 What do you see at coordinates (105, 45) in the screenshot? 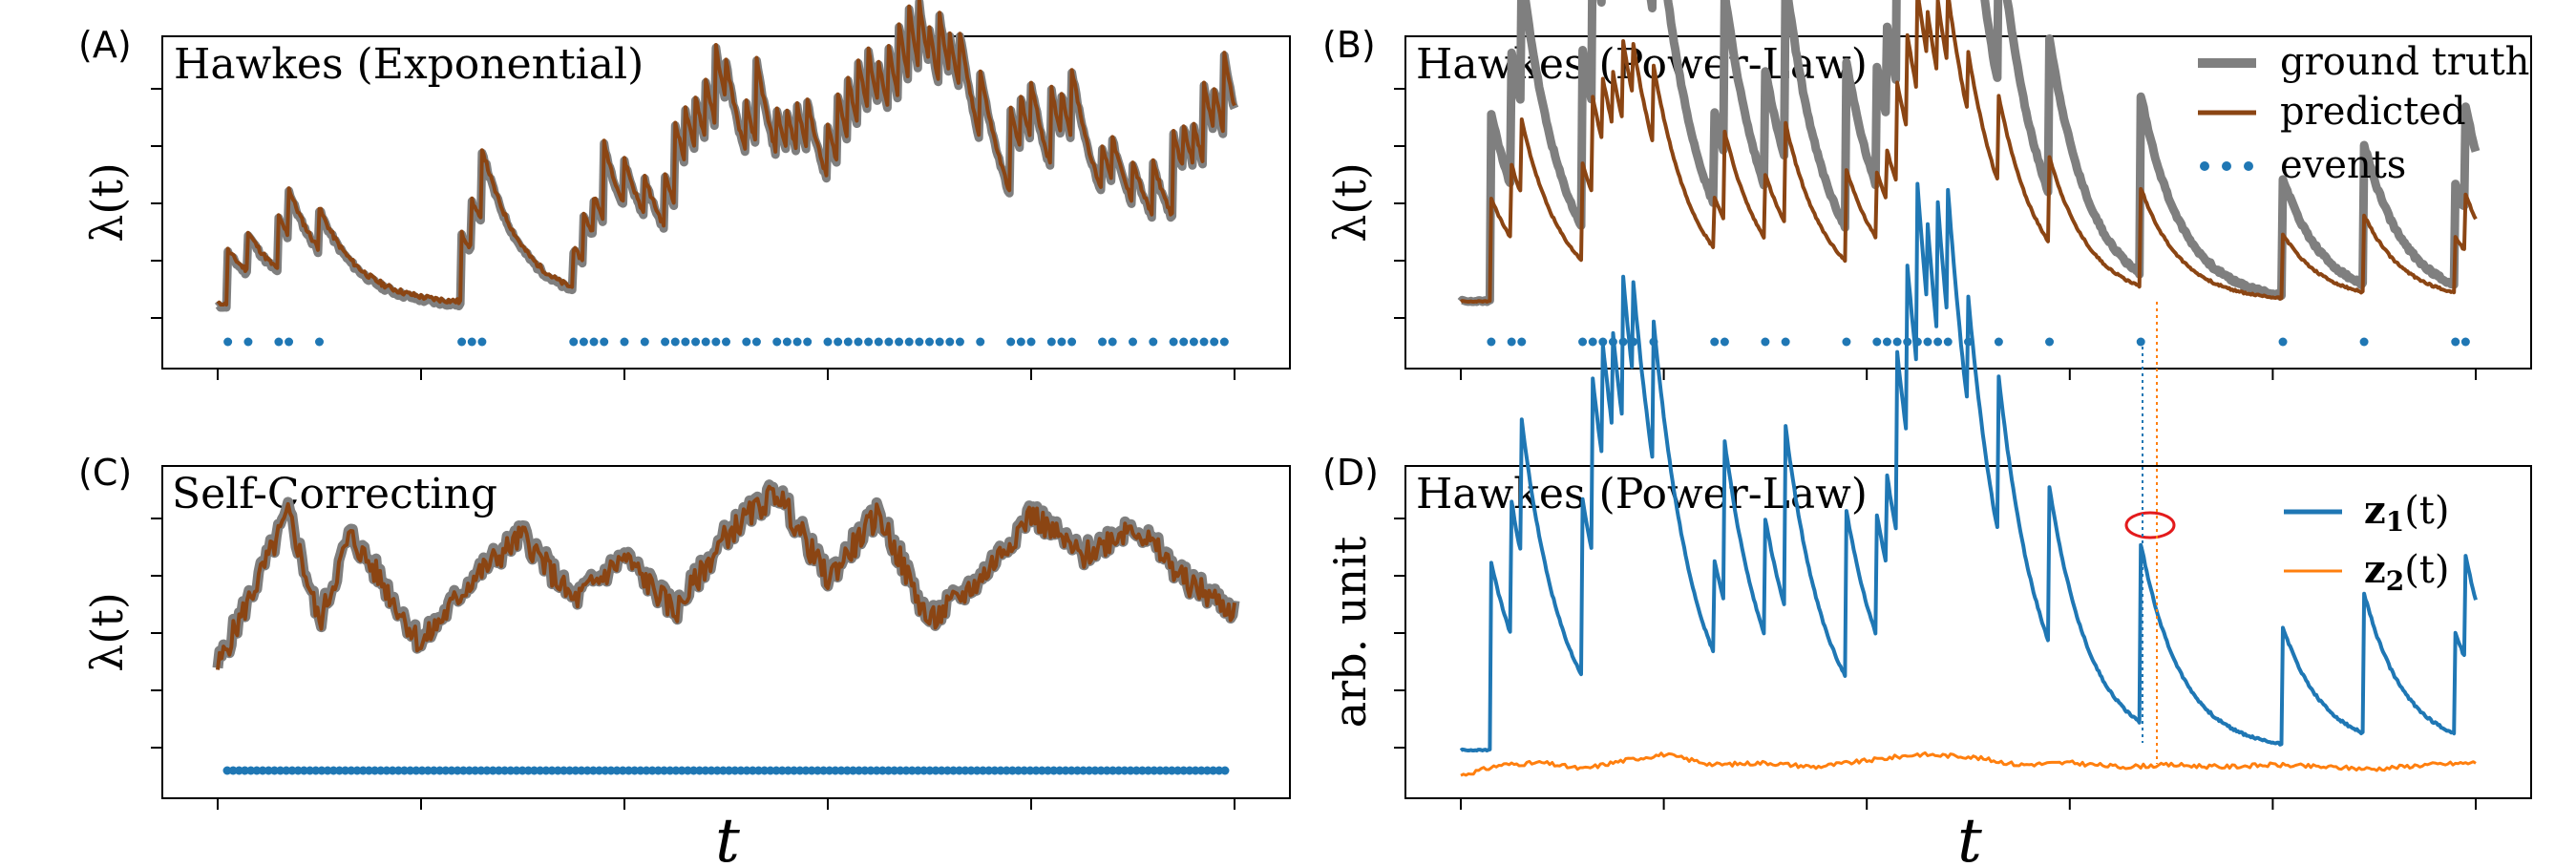
I see `panel-letter-a: (A)` at bounding box center [105, 45].